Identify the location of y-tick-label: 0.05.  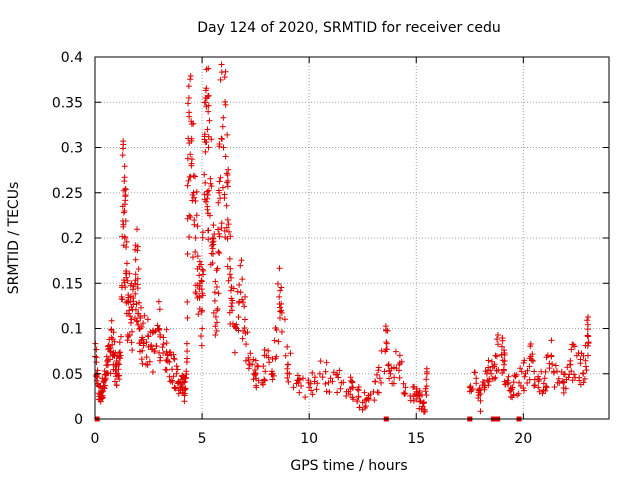
(67, 375).